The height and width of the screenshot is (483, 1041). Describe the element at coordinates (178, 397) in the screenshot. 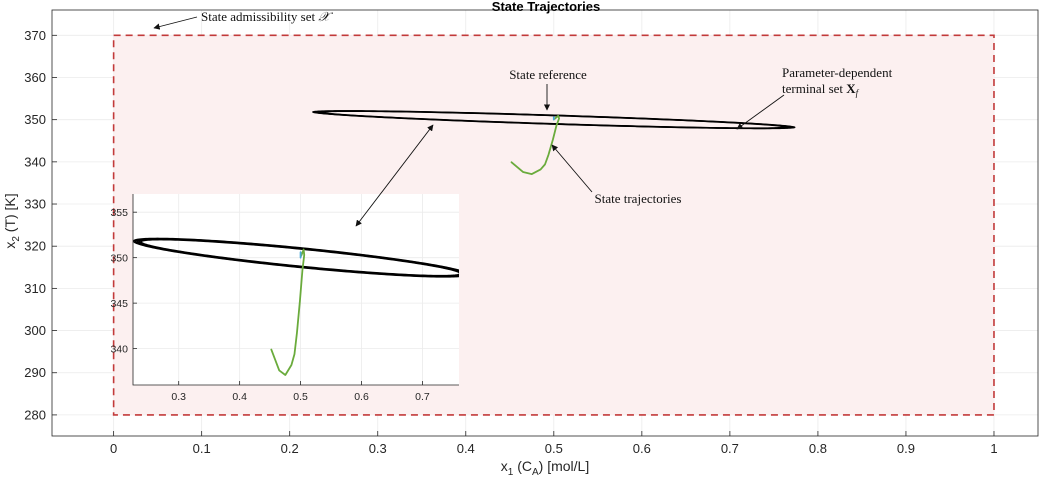

I see `inset-x-tick-label: 0.3` at that location.